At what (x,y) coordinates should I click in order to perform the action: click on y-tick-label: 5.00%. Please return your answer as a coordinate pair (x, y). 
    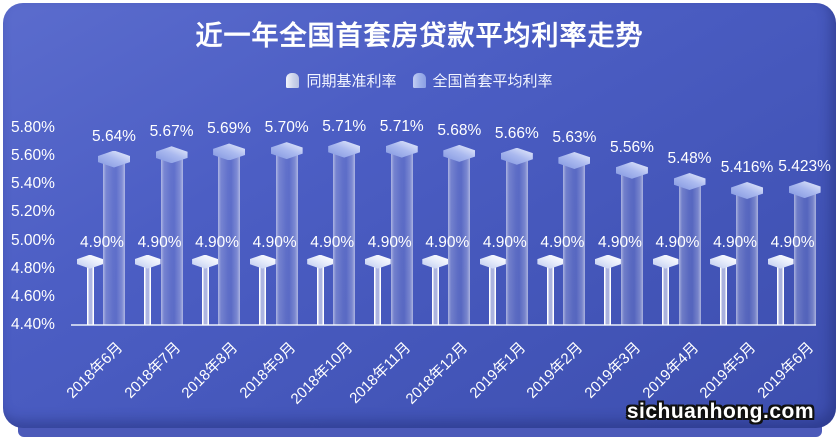
    Looking at the image, I should click on (33, 240).